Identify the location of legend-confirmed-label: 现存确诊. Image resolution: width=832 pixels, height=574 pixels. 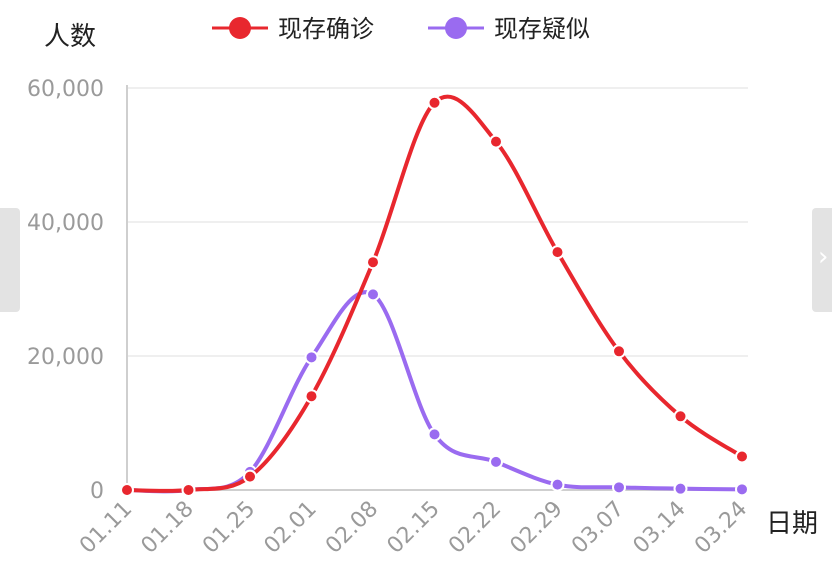
(326, 29).